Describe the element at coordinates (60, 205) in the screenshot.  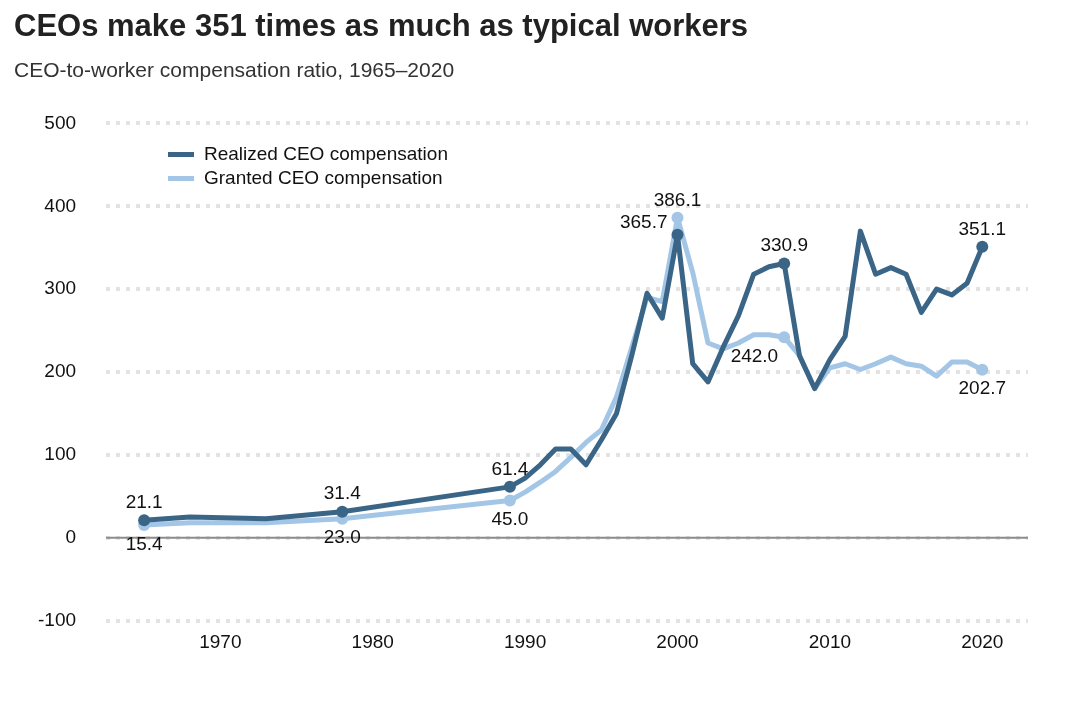
I see `y-tick-label: 400` at that location.